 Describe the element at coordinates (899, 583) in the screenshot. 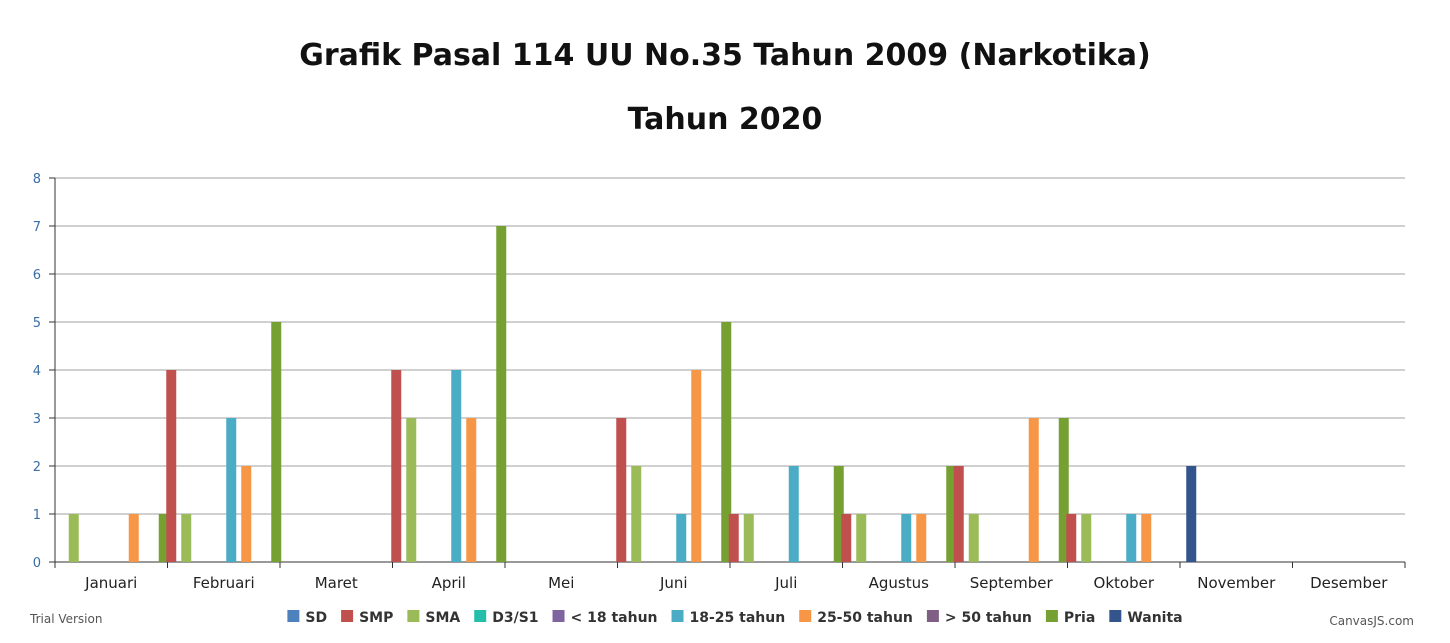

I see `x-tick-label: Agustus` at that location.